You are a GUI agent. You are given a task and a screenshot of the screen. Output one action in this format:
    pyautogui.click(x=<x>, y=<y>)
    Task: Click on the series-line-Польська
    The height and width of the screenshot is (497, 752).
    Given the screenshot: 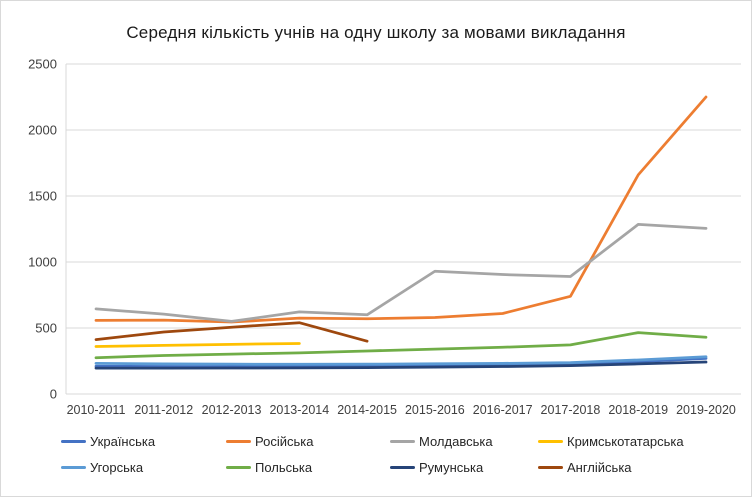 What is the action you would take?
    pyautogui.click(x=401, y=345)
    